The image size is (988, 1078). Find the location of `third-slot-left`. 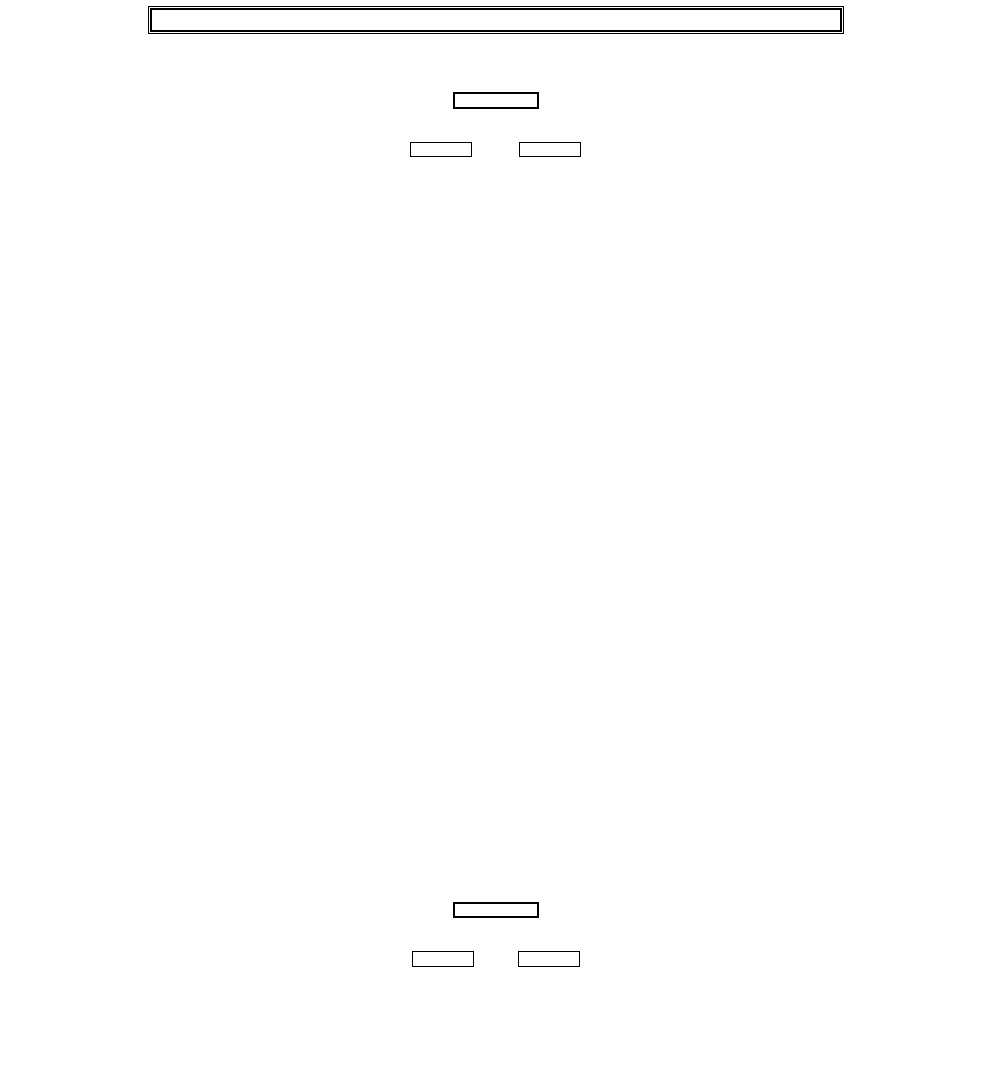

third-slot-left is located at coordinates (443, 959).